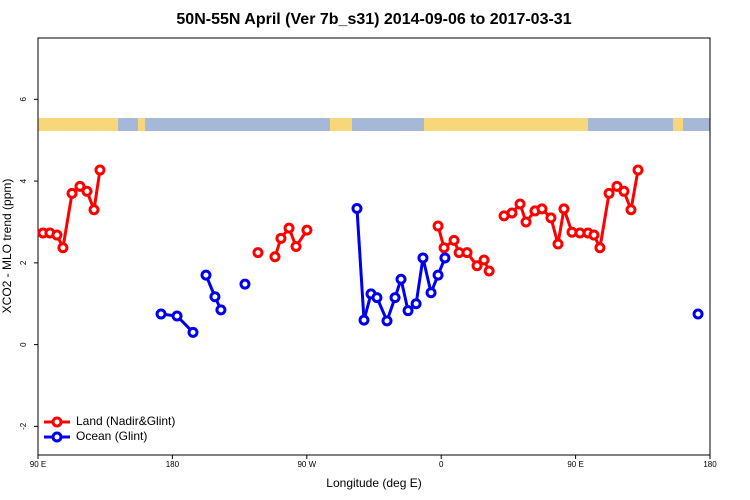 The height and width of the screenshot is (500, 750). I want to click on y-axis-label: XCO2 - MLO trend (ppm), so click(7, 246).